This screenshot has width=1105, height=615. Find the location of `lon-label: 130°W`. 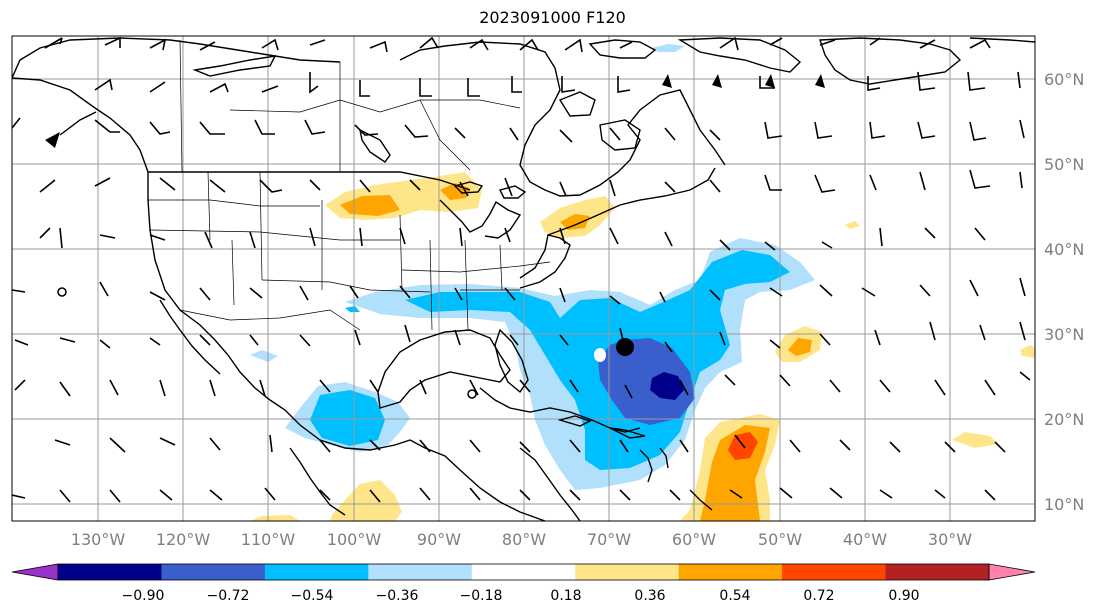

lon-label: 130°W is located at coordinates (98, 539).